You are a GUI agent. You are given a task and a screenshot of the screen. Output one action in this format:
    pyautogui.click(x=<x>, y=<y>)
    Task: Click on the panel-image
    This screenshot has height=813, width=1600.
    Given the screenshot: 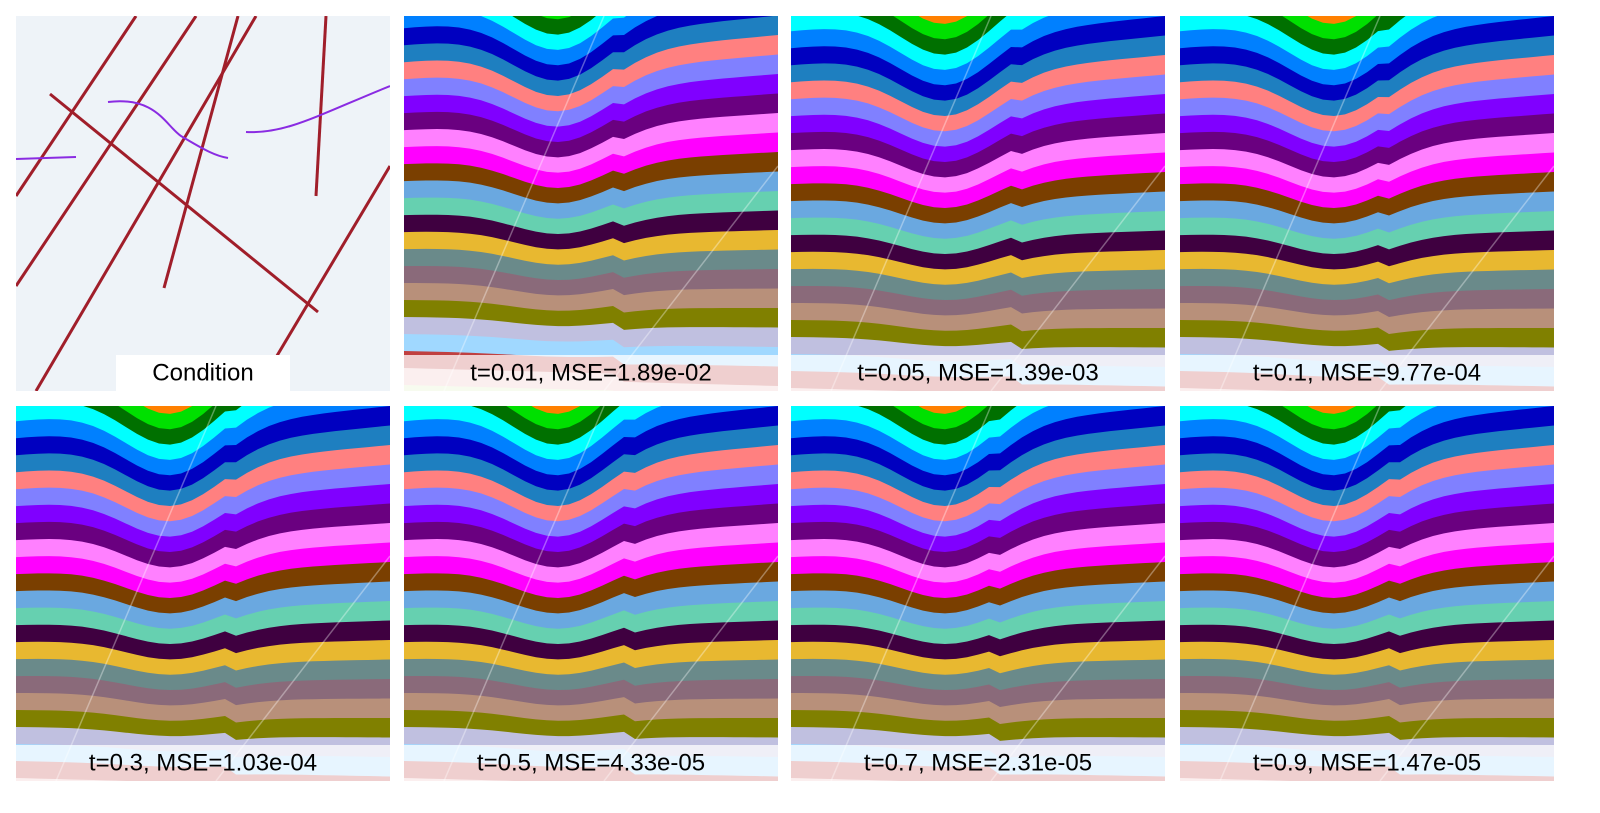 What is the action you would take?
    pyautogui.click(x=1367, y=195)
    